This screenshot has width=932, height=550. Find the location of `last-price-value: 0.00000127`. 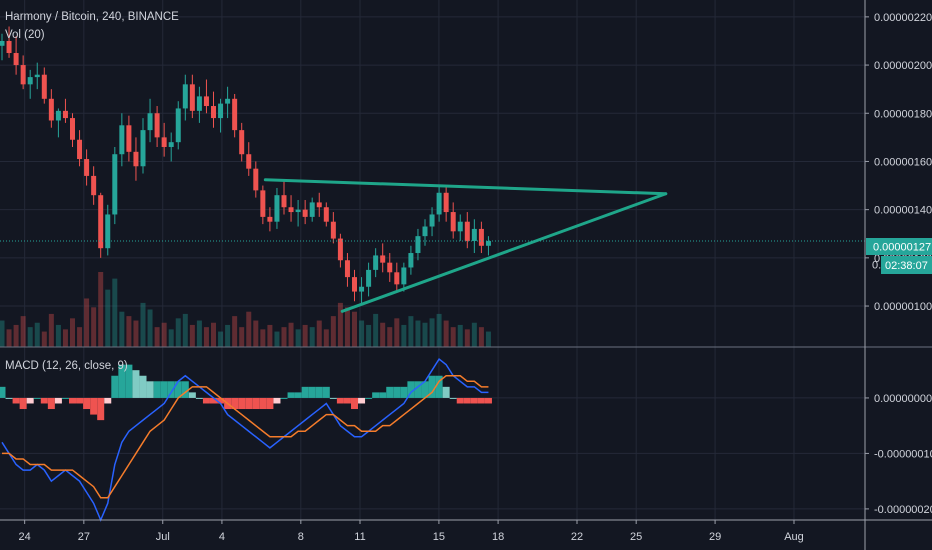

last-price-value: 0.00000127 is located at coordinates (902, 248).